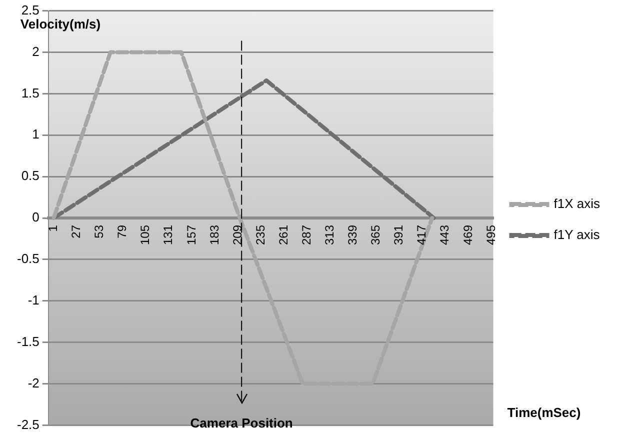 This screenshot has width=618, height=436. Describe the element at coordinates (122, 231) in the screenshot. I see `x-tick-label: 79` at that location.